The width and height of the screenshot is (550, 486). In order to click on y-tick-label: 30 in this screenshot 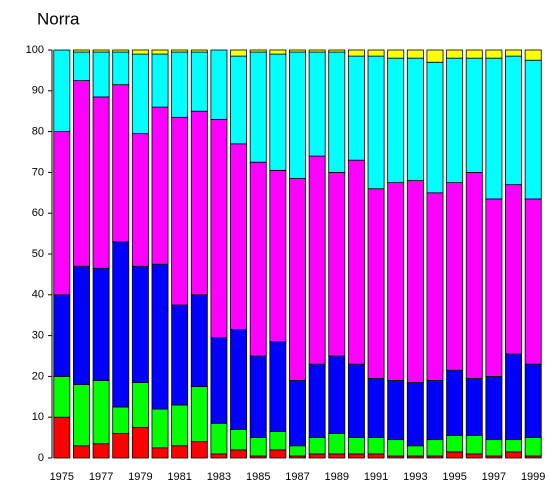, I will do `click(38, 336)`.